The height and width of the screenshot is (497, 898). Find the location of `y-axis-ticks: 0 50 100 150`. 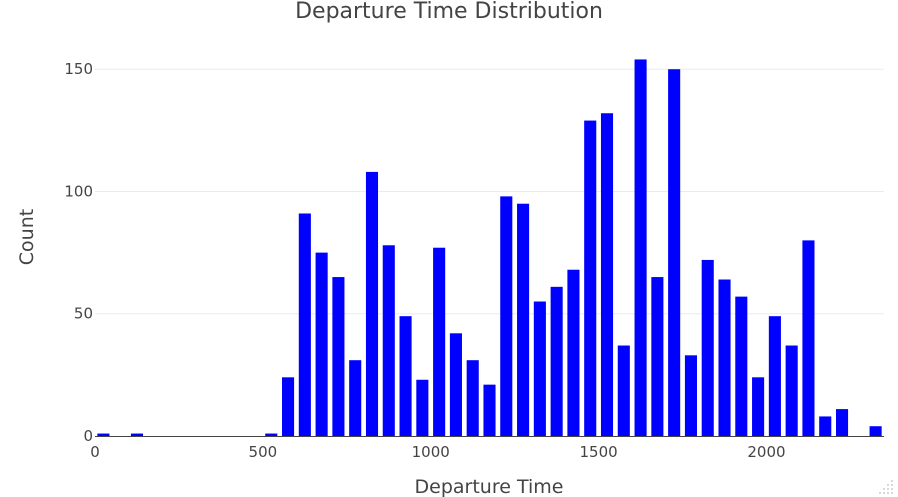

y-axis-ticks: 0 50 100 150 is located at coordinates (78, 252).